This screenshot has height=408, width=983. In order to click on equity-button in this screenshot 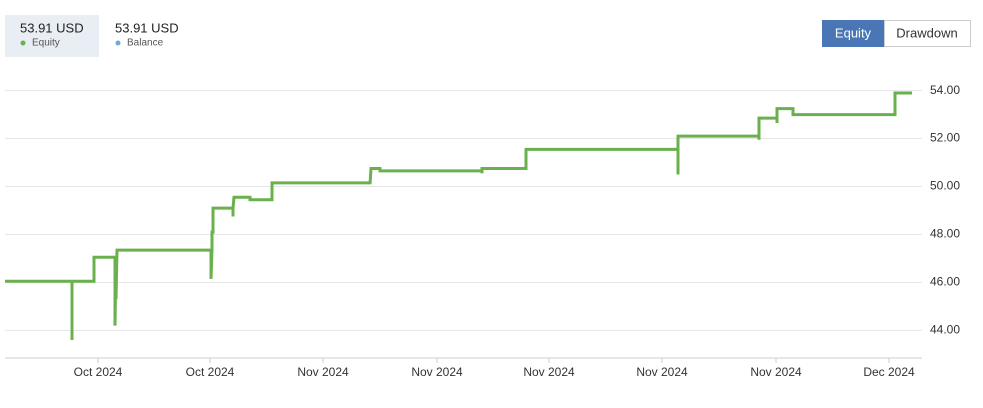, I will do `click(853, 33)`.